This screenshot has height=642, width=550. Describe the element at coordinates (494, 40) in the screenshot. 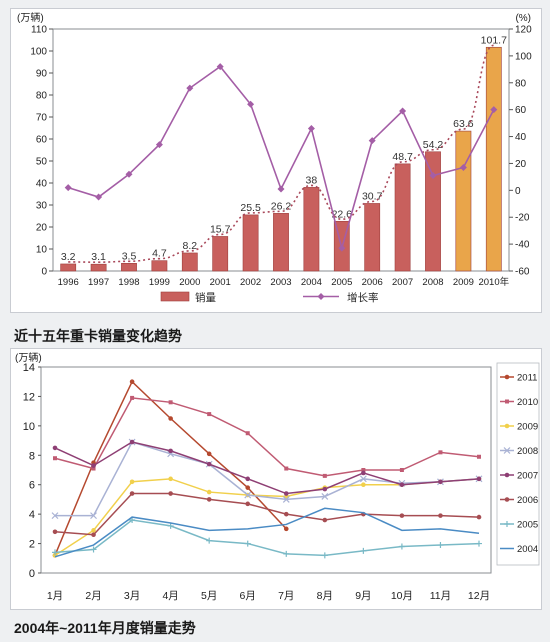

I see `bar-data-label: 101.7` at that location.